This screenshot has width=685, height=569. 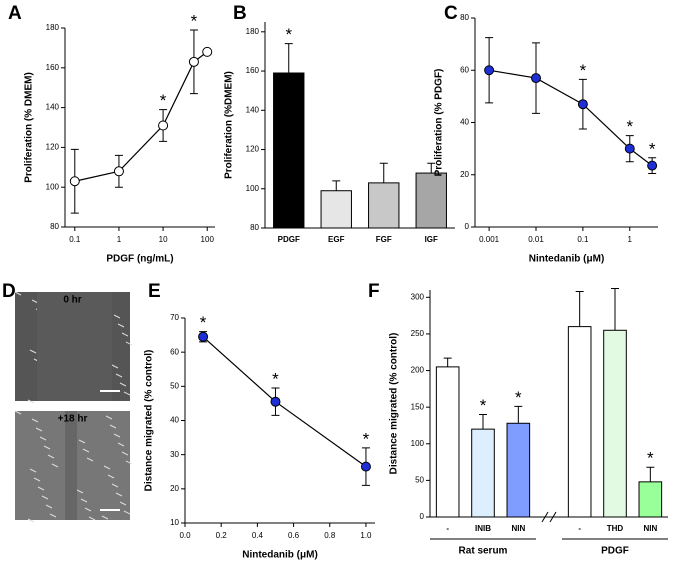 I want to click on y-tick-label: 50, so click(x=174, y=385).